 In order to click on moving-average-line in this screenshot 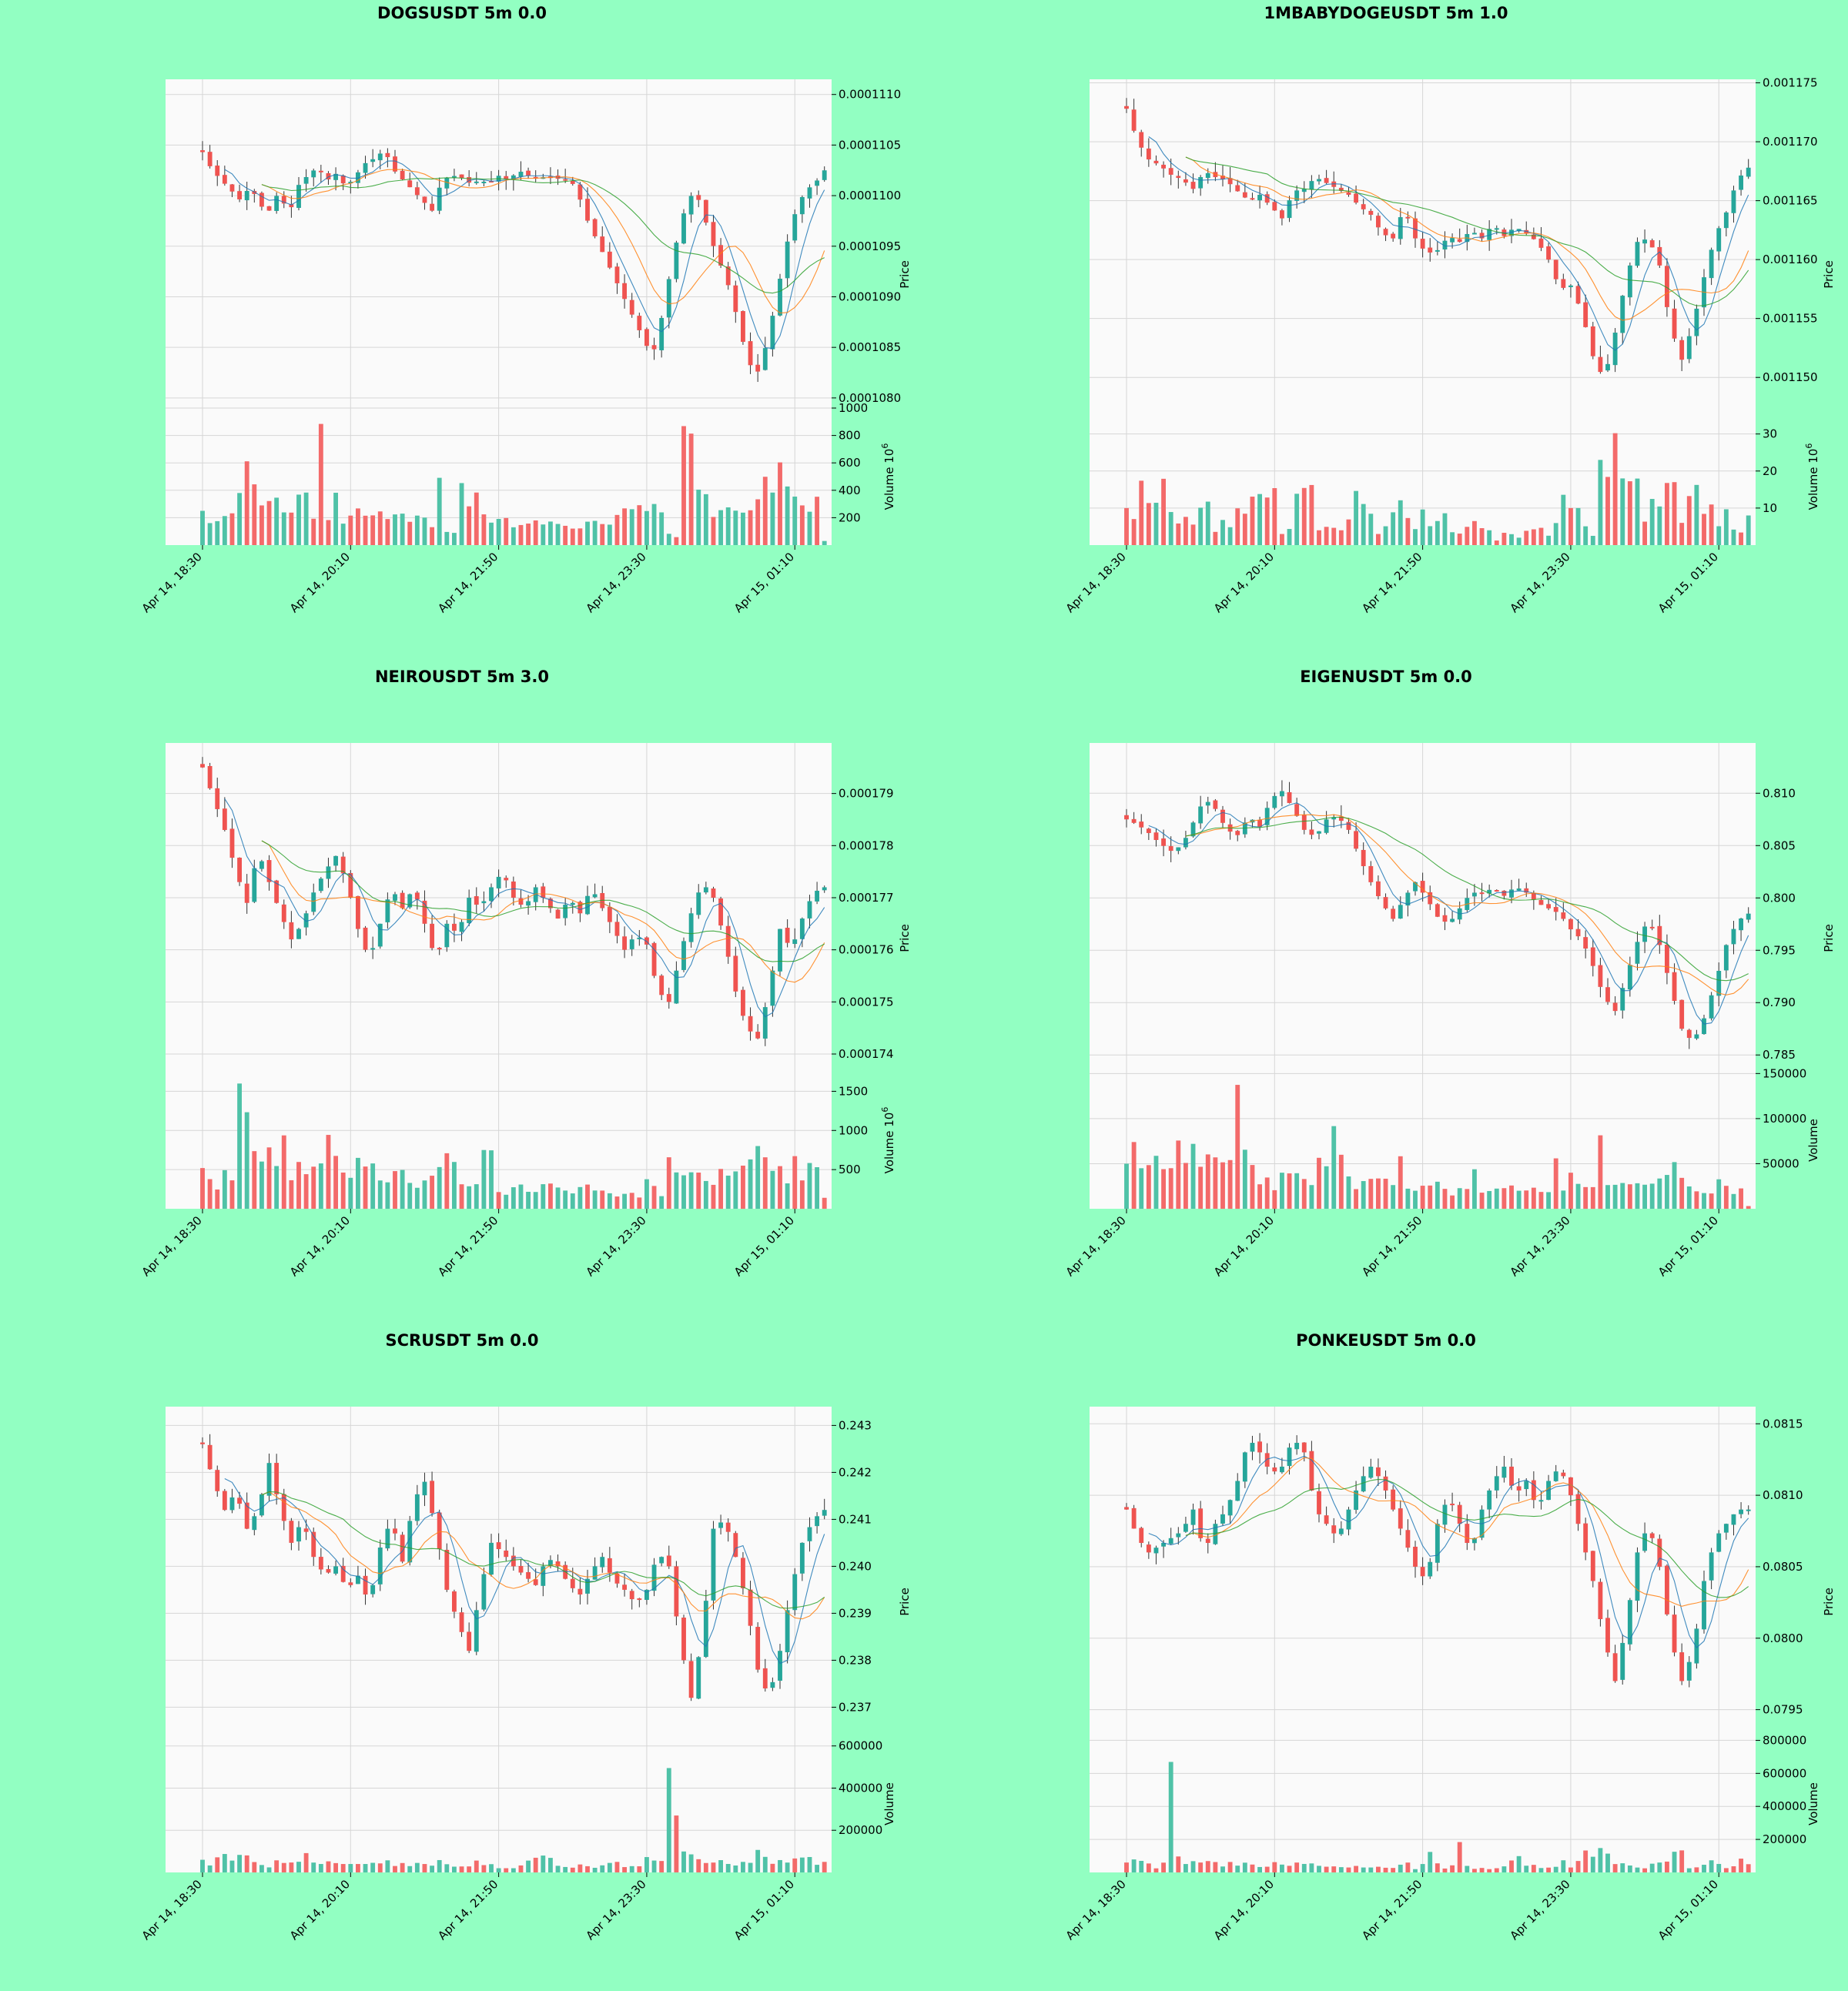, I will do `click(1448, 913)`.